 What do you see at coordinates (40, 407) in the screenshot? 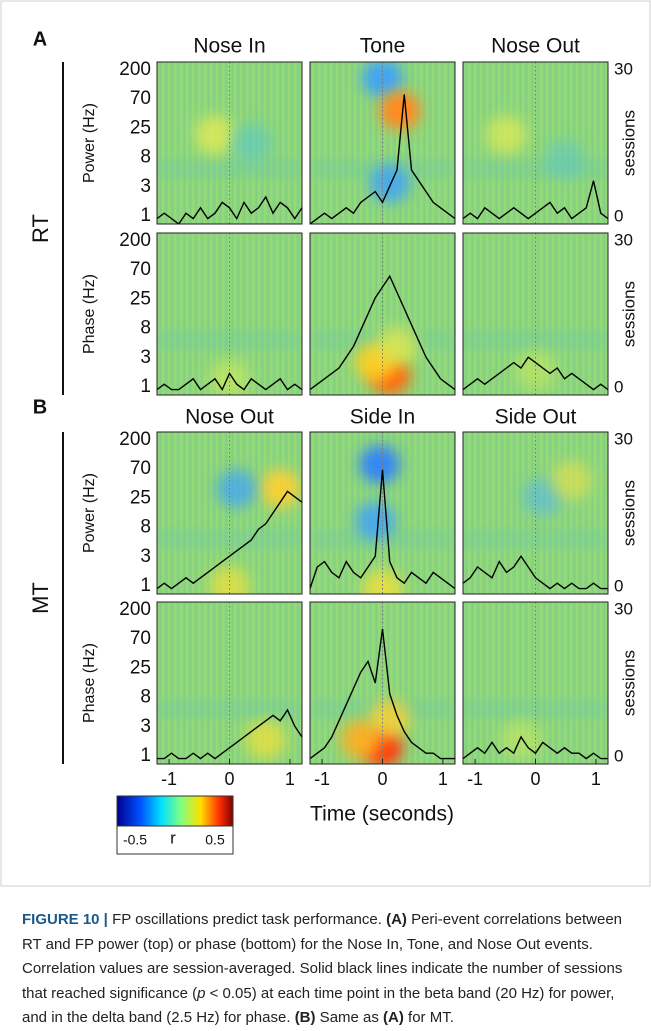
I see `panel-label: B` at bounding box center [40, 407].